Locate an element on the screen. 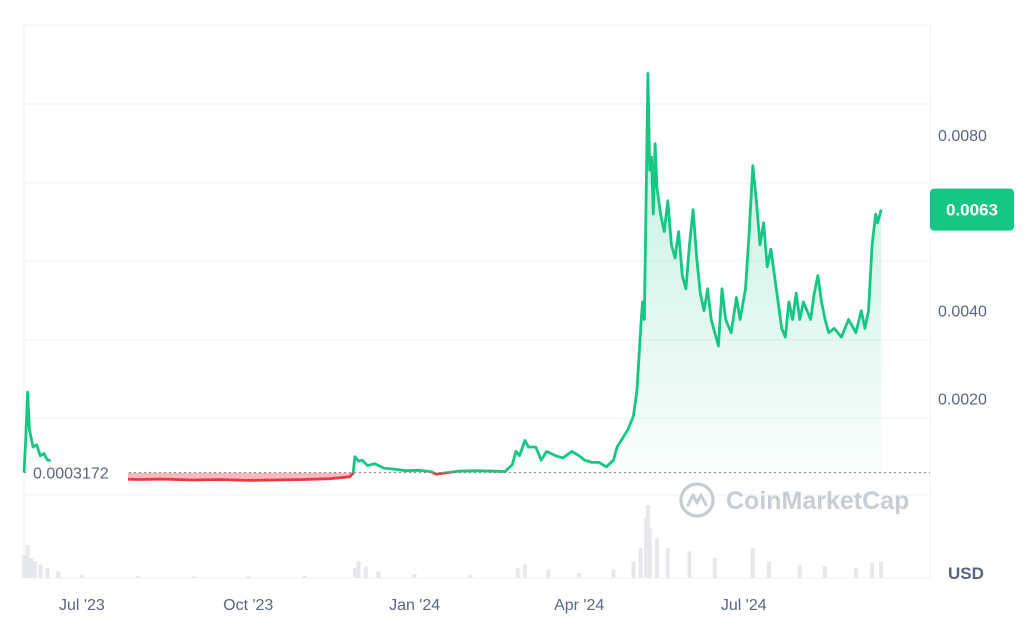  volume-bars is located at coordinates (453, 541).